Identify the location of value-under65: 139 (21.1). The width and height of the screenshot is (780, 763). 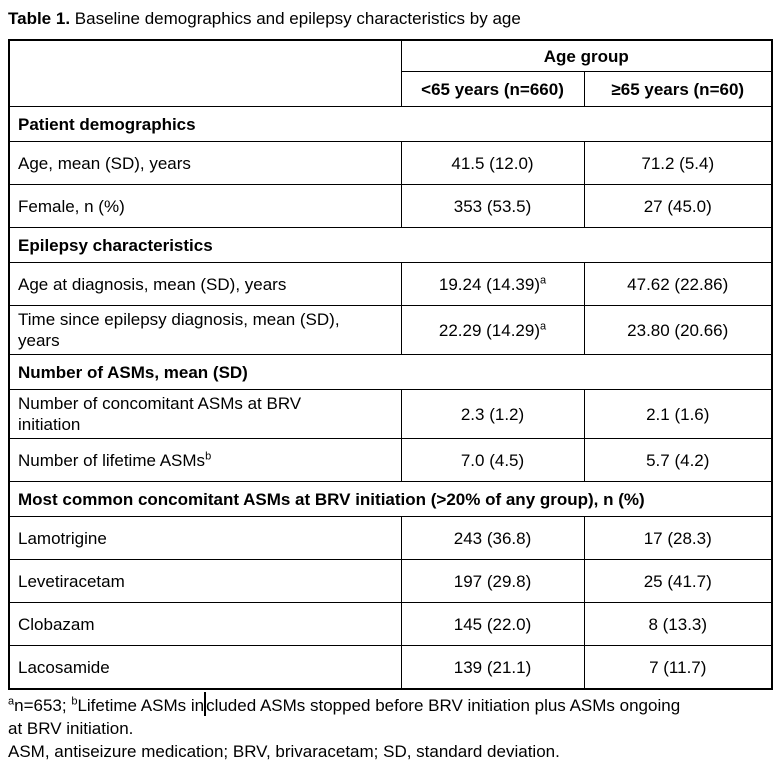
(492, 667).